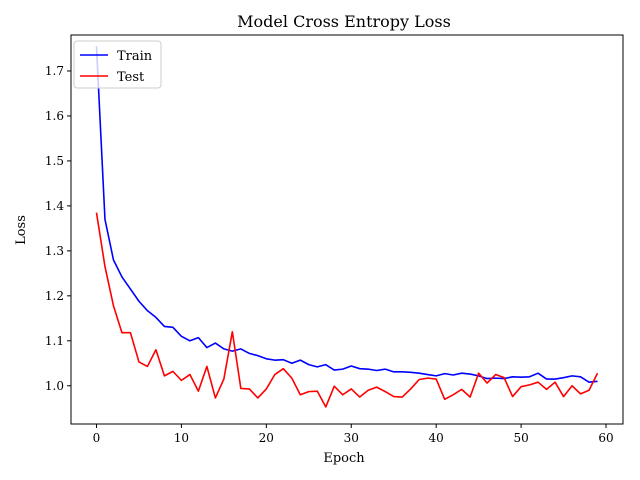  I want to click on x-tick-label: 60, so click(605, 438).